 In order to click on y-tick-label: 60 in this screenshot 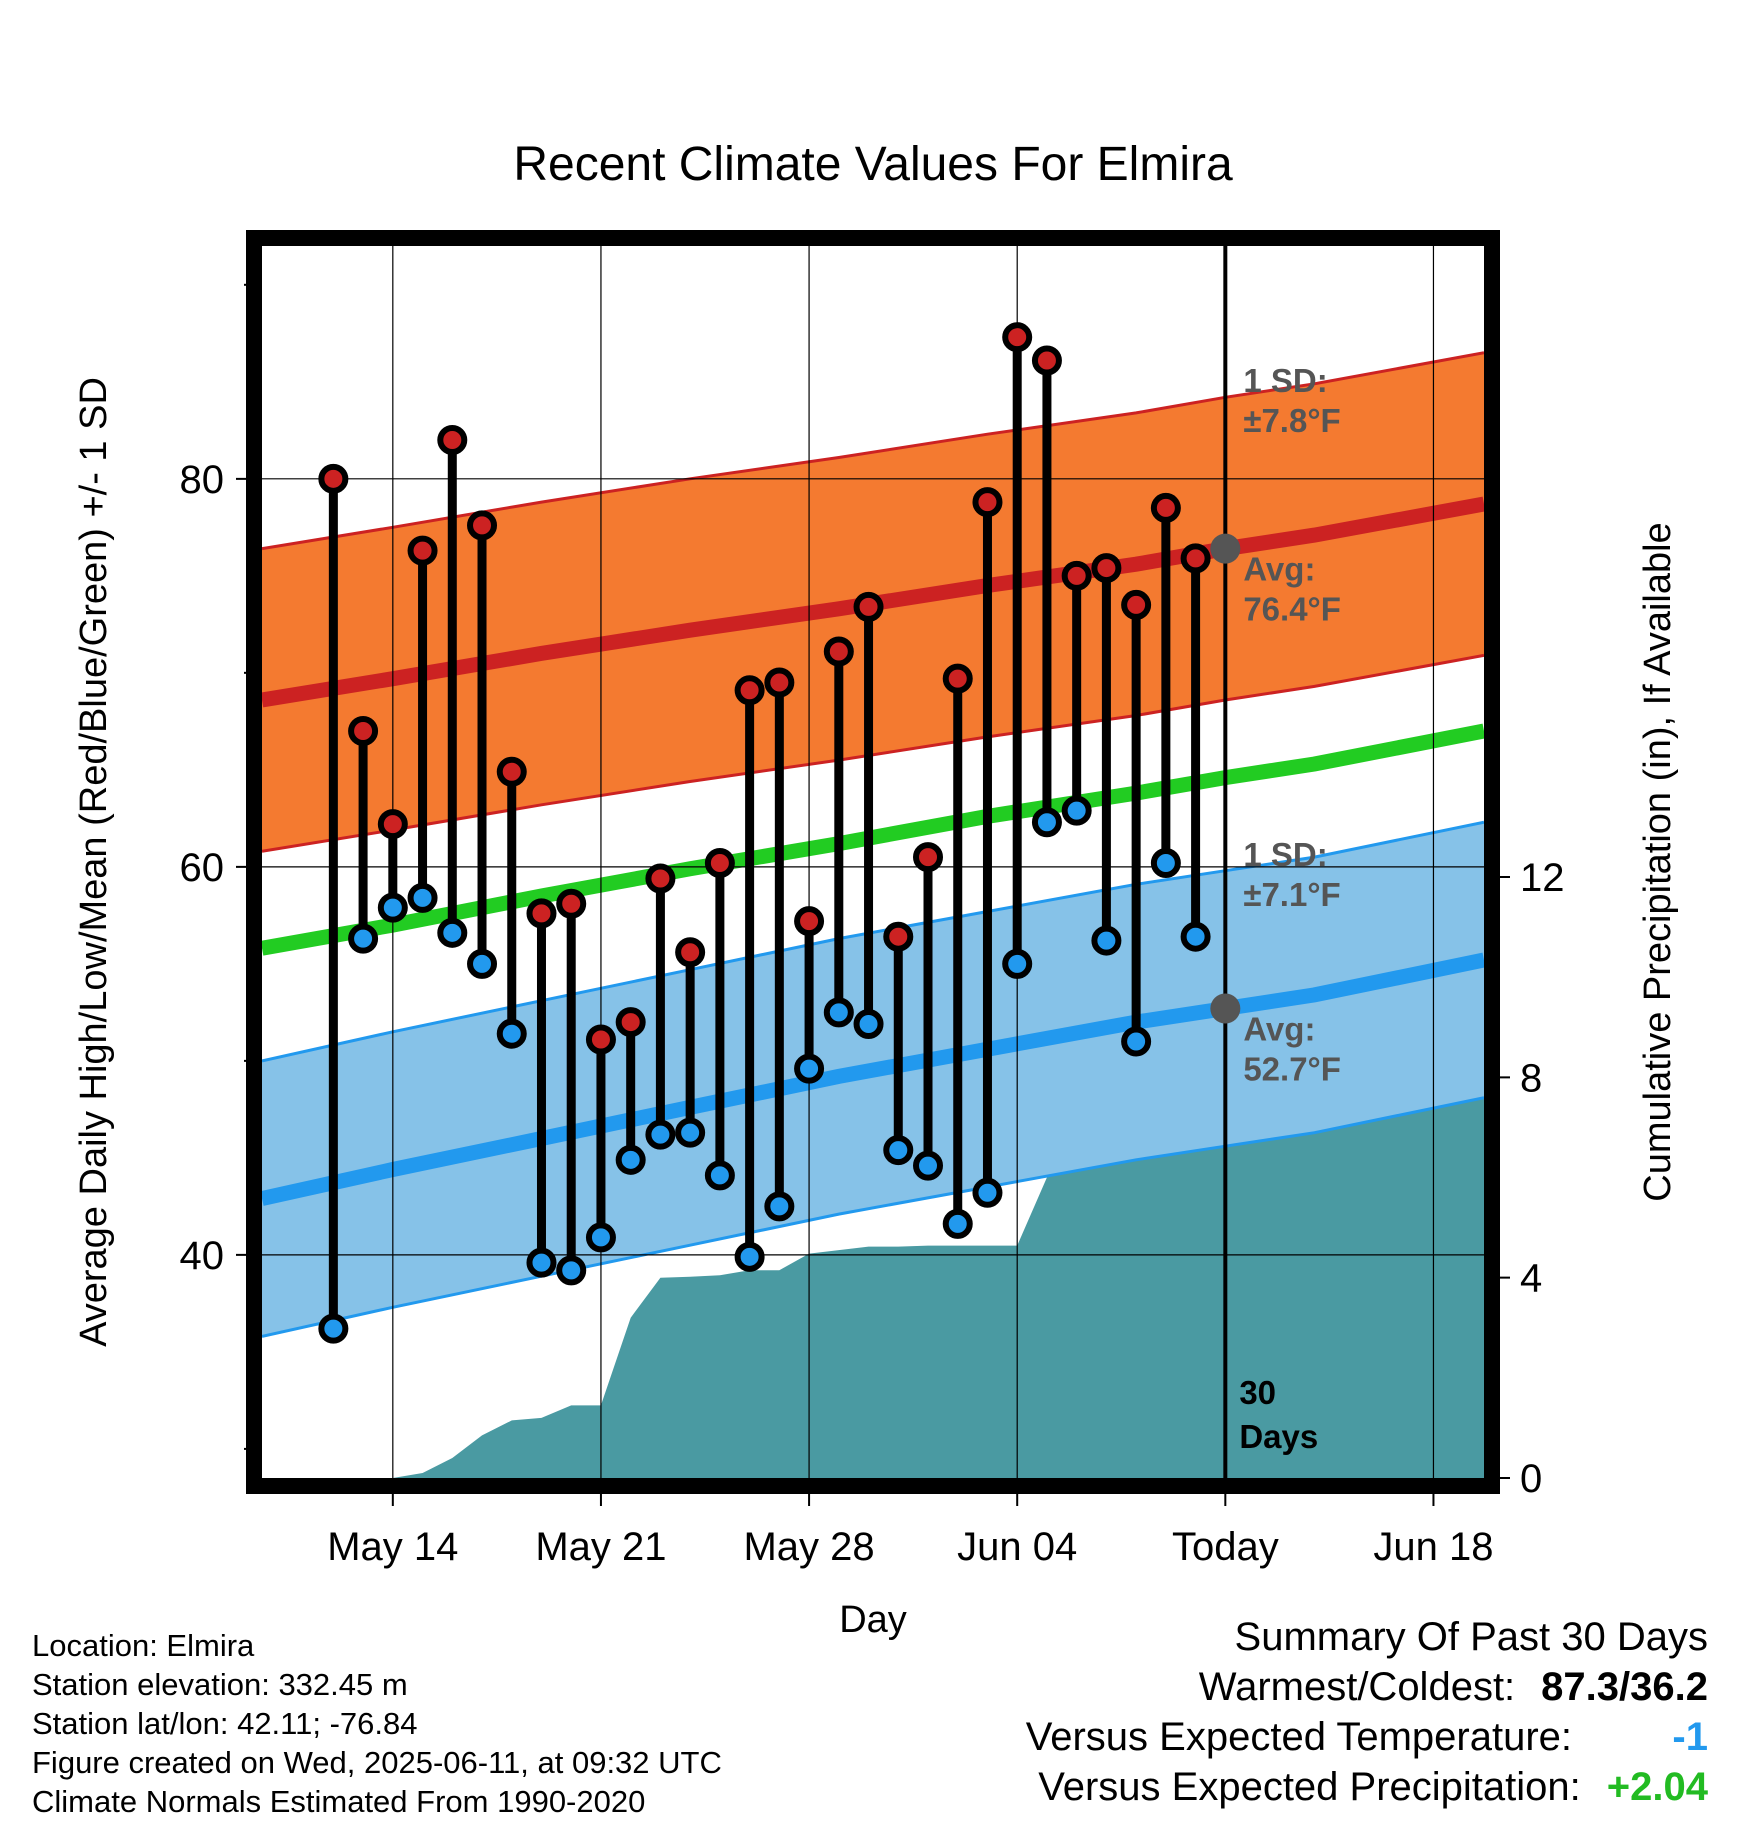, I will do `click(202, 868)`.